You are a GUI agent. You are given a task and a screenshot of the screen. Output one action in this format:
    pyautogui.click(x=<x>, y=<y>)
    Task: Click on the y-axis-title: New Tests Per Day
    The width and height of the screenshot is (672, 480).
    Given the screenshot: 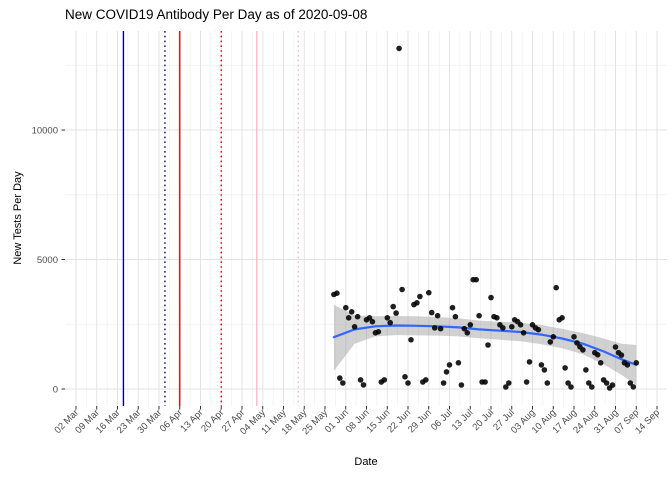 What is the action you would take?
    pyautogui.click(x=18, y=218)
    